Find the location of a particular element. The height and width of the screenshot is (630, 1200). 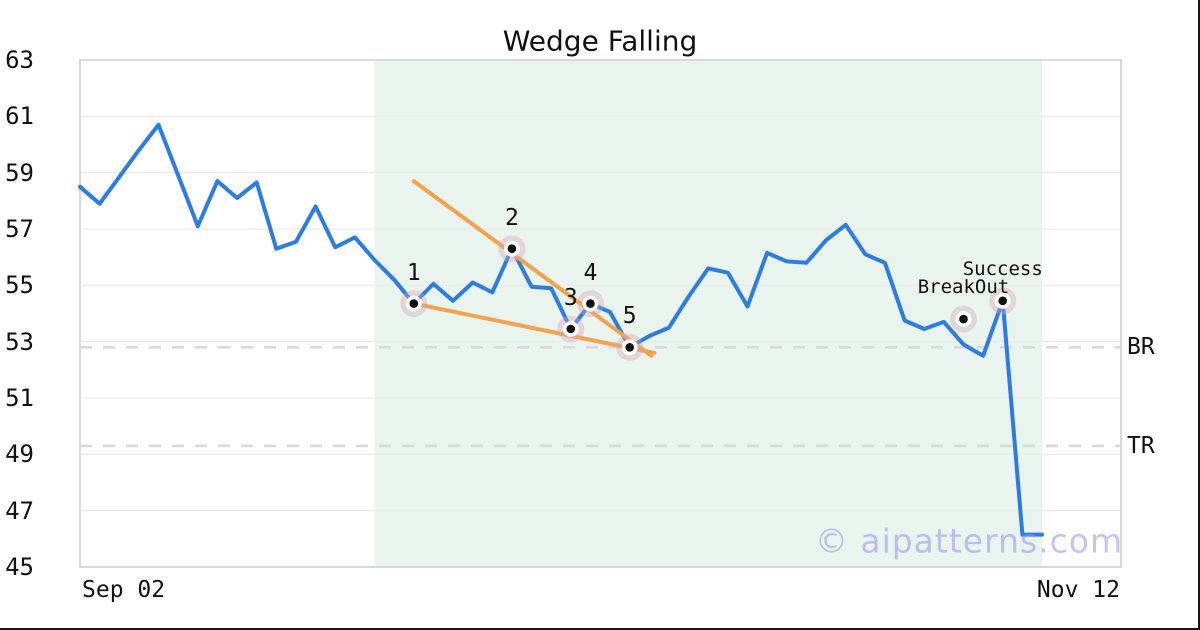

image-border-bottom is located at coordinates (600, 629).